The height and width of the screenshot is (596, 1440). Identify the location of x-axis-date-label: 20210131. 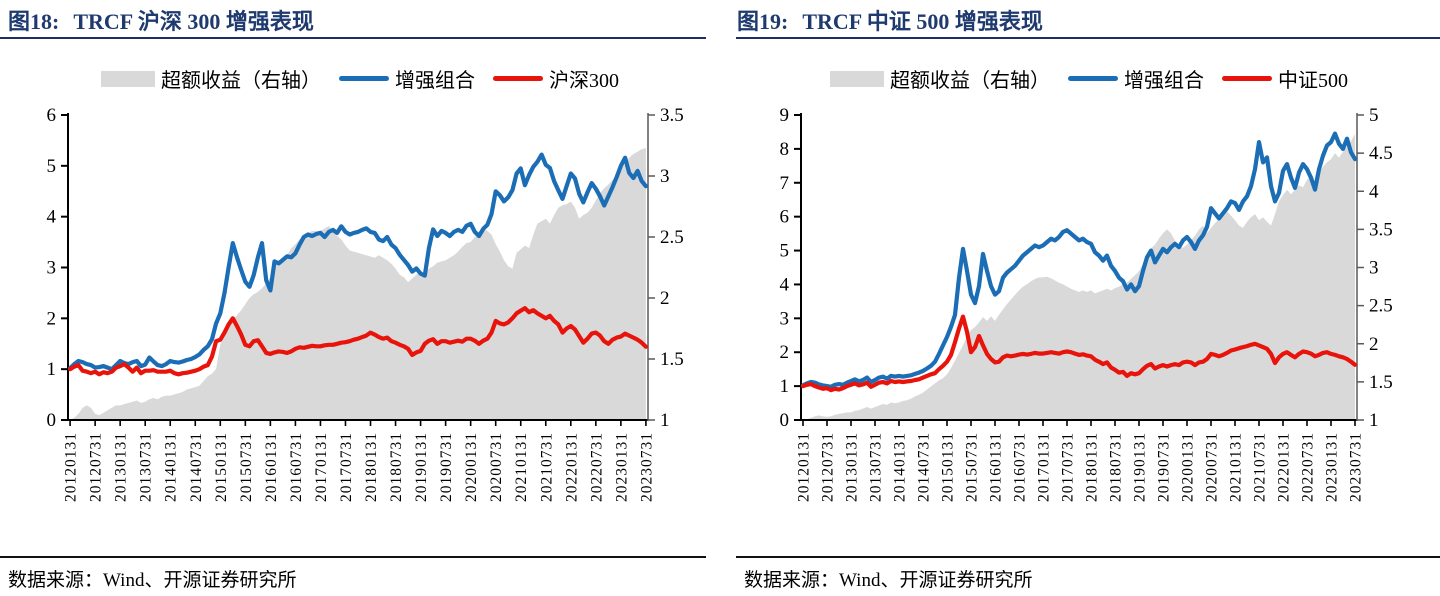
(1236, 467).